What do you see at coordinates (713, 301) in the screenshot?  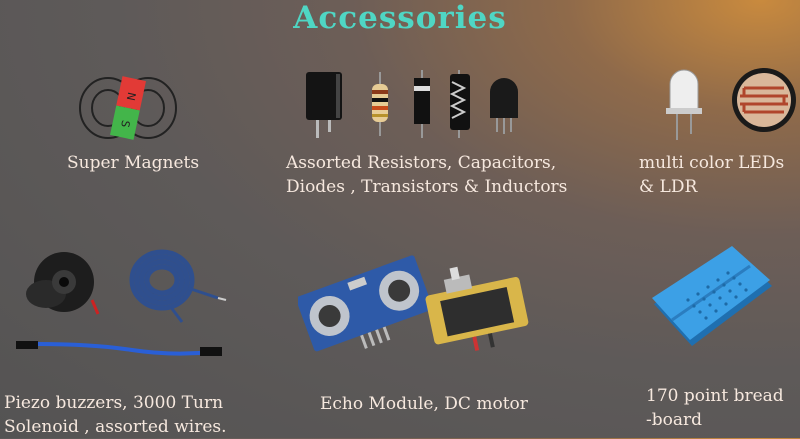 I see `breadboard-icon` at bounding box center [713, 301].